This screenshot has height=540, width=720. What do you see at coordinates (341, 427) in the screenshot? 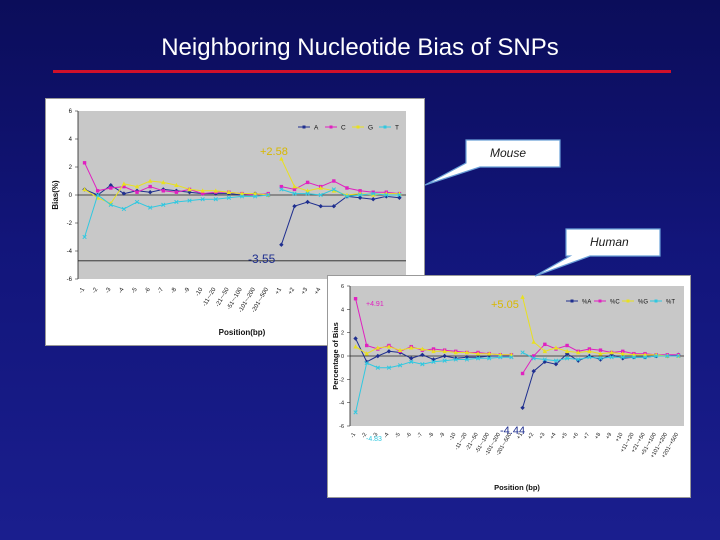
I see `human-ytick-label: -6` at bounding box center [341, 427].